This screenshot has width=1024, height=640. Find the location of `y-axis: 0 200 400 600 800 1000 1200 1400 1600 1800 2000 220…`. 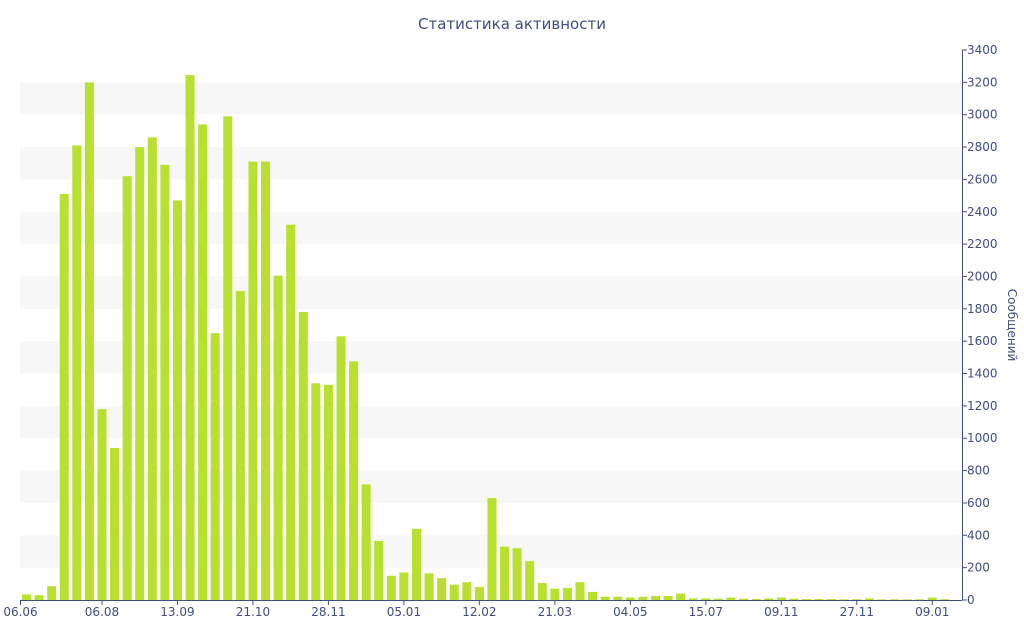

y-axis: 0 200 400 600 800 1000 1200 1400 1600 1800 2000 220… is located at coordinates (980, 325).